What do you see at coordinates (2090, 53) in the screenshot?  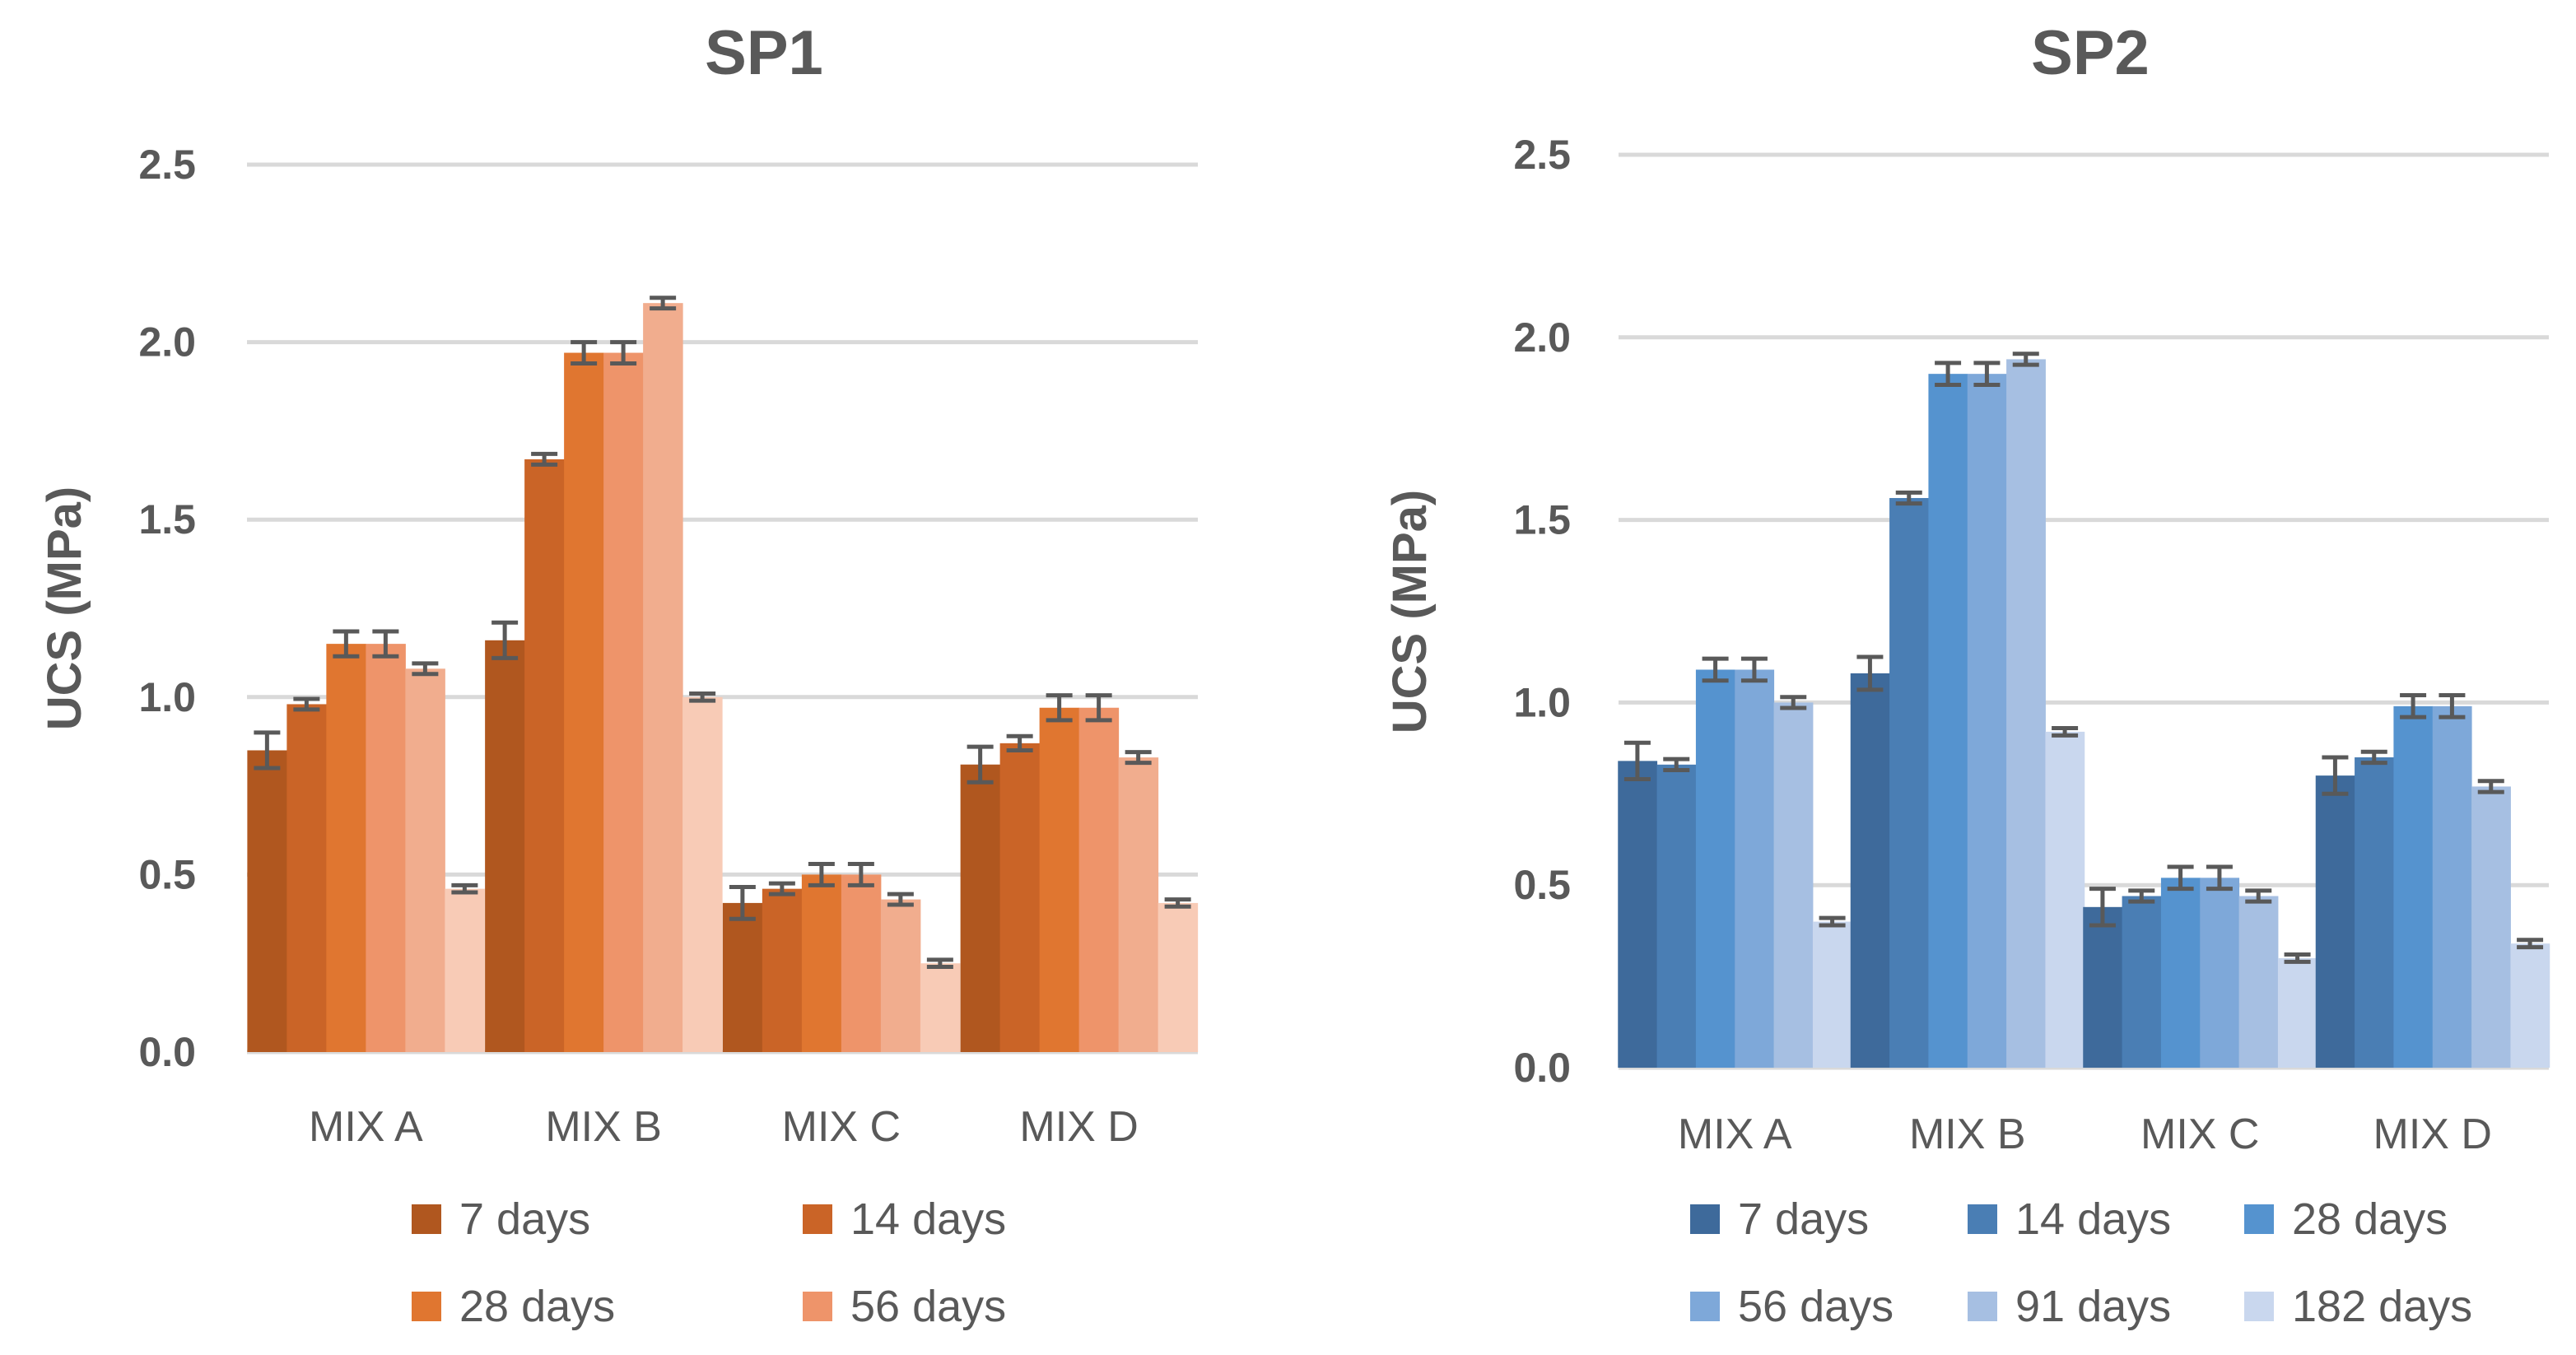 I see `sp2-title: SP2` at bounding box center [2090, 53].